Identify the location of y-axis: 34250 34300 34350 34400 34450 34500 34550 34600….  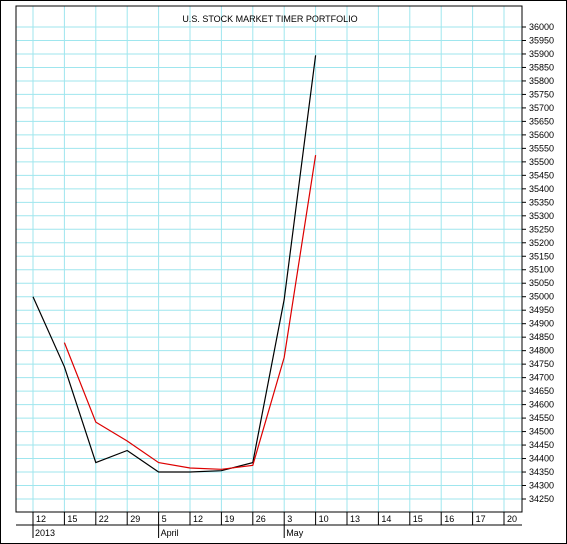
(538, 263).